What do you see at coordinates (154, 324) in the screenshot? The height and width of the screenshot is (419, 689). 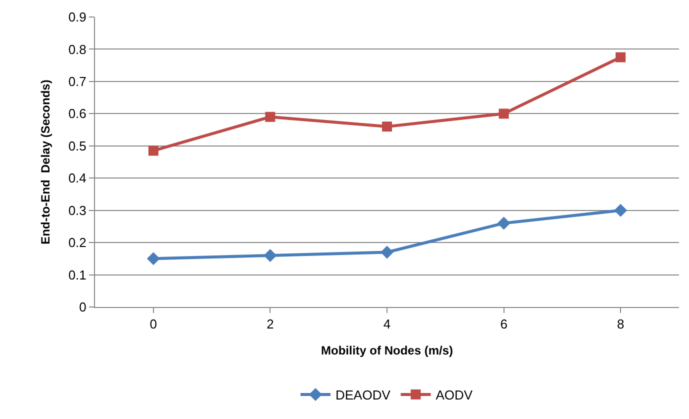 I see `x-tick-label: 0` at bounding box center [154, 324].